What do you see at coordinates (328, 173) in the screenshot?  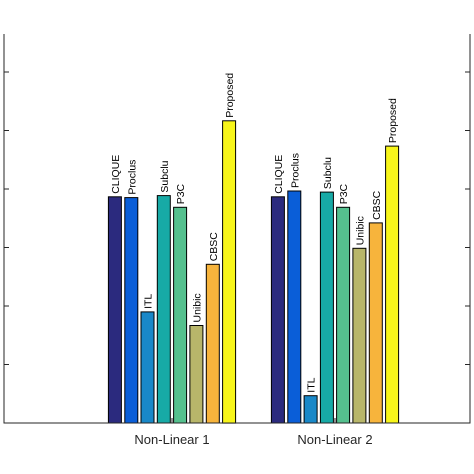 I see `bar-label-subclu-non-linear-2: Subclu` at bounding box center [328, 173].